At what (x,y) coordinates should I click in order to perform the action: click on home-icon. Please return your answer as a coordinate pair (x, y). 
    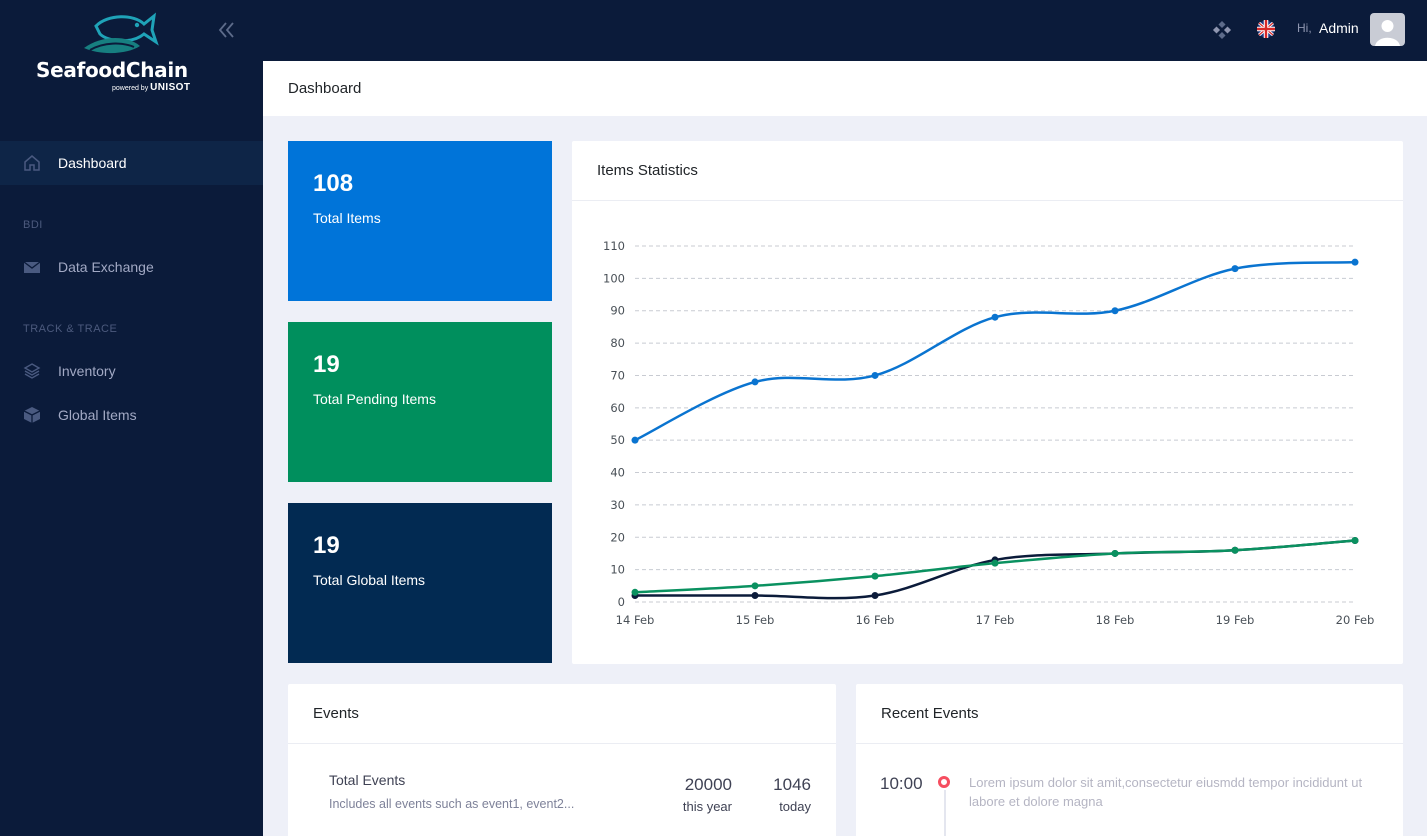
    Looking at the image, I should click on (32, 163).